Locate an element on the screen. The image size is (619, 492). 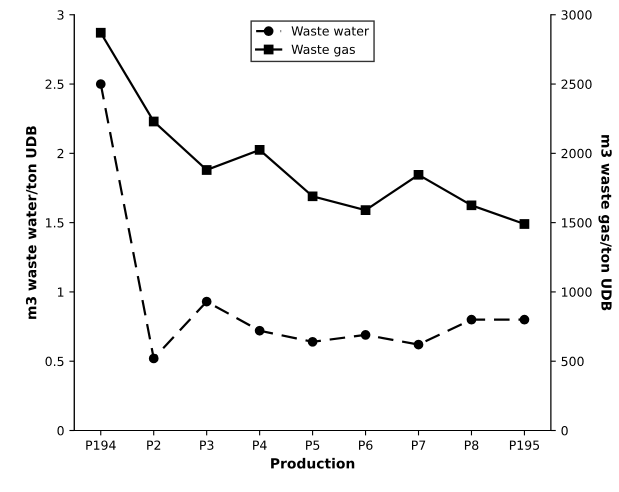
y2-tick-label: 1500 is located at coordinates (577, 223).